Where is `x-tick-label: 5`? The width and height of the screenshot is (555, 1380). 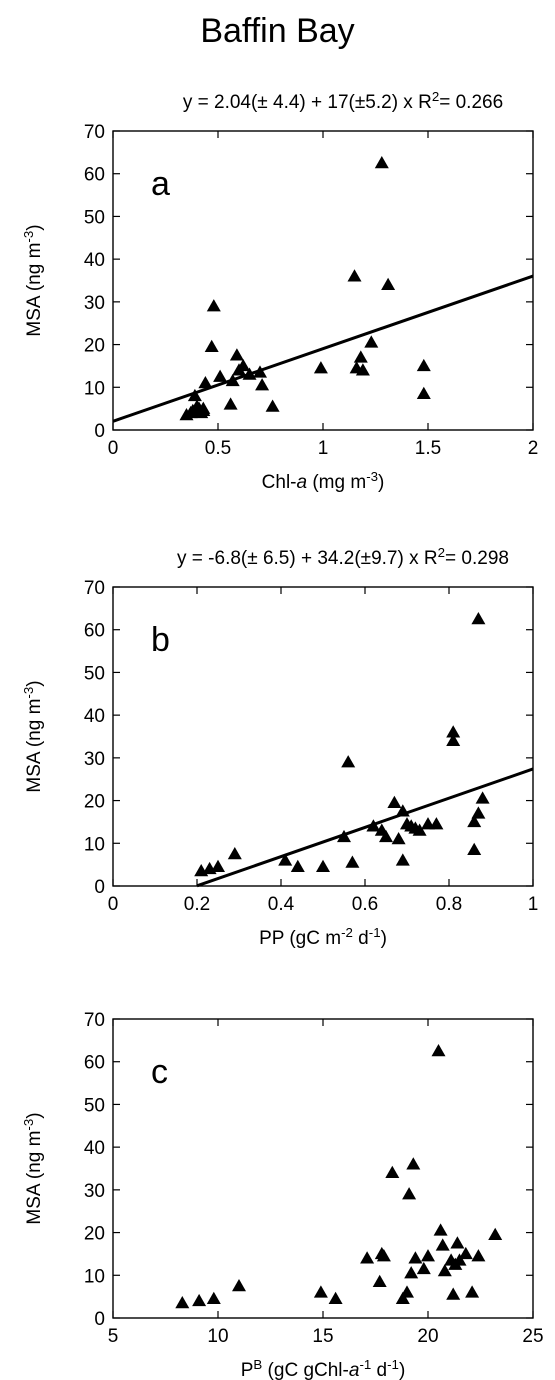
x-tick-label: 5 is located at coordinates (113, 1336).